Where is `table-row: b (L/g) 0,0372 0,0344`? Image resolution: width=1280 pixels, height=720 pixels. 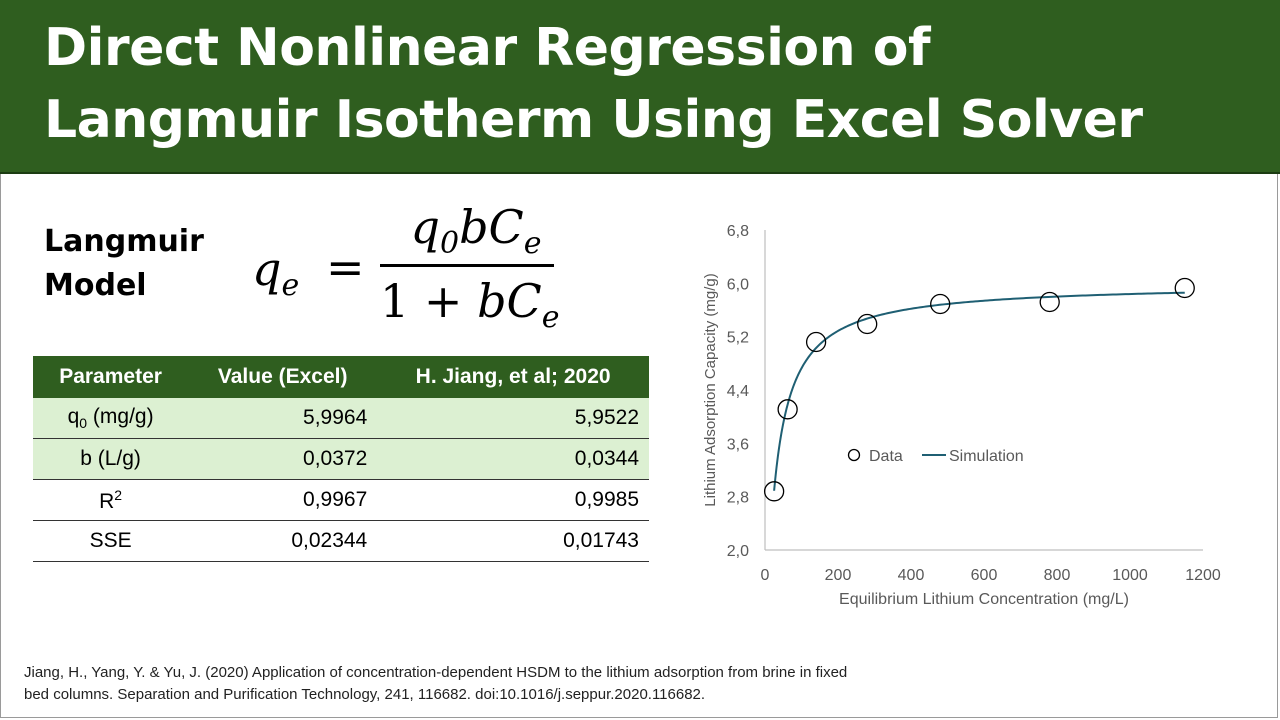 table-row: b (L/g) 0,0372 0,0344 is located at coordinates (341, 459).